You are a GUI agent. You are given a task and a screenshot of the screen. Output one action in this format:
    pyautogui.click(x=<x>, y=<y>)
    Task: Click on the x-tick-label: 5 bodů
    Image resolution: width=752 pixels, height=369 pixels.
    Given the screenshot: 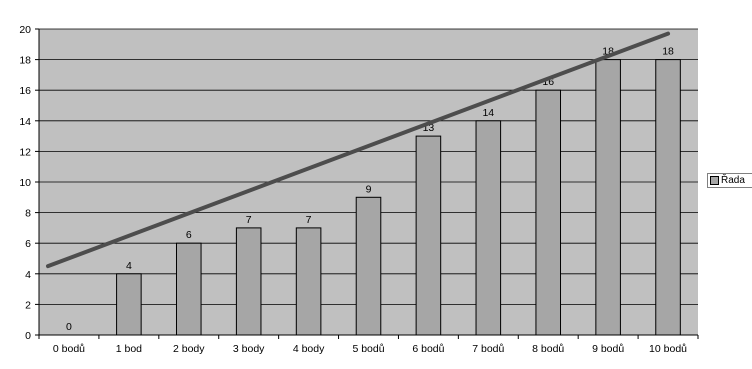 What is the action you would take?
    pyautogui.click(x=368, y=349)
    